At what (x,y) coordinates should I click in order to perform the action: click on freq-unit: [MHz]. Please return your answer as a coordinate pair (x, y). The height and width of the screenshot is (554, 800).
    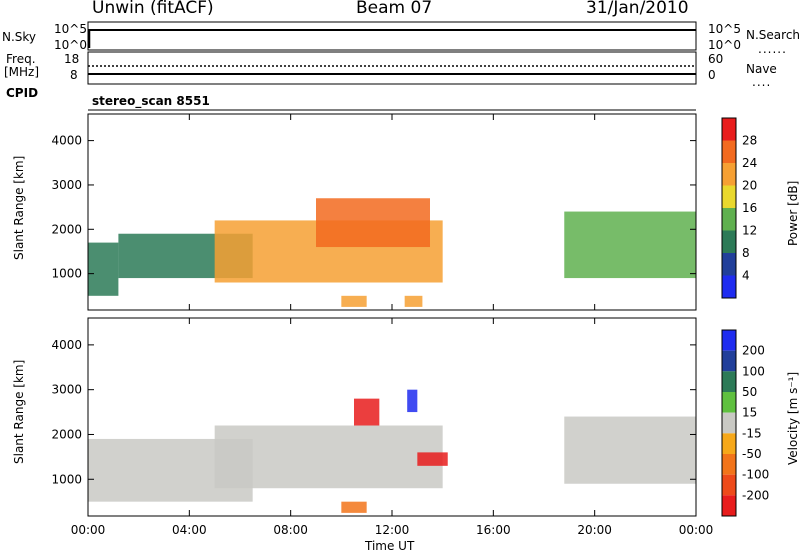
    Looking at the image, I should click on (22, 72).